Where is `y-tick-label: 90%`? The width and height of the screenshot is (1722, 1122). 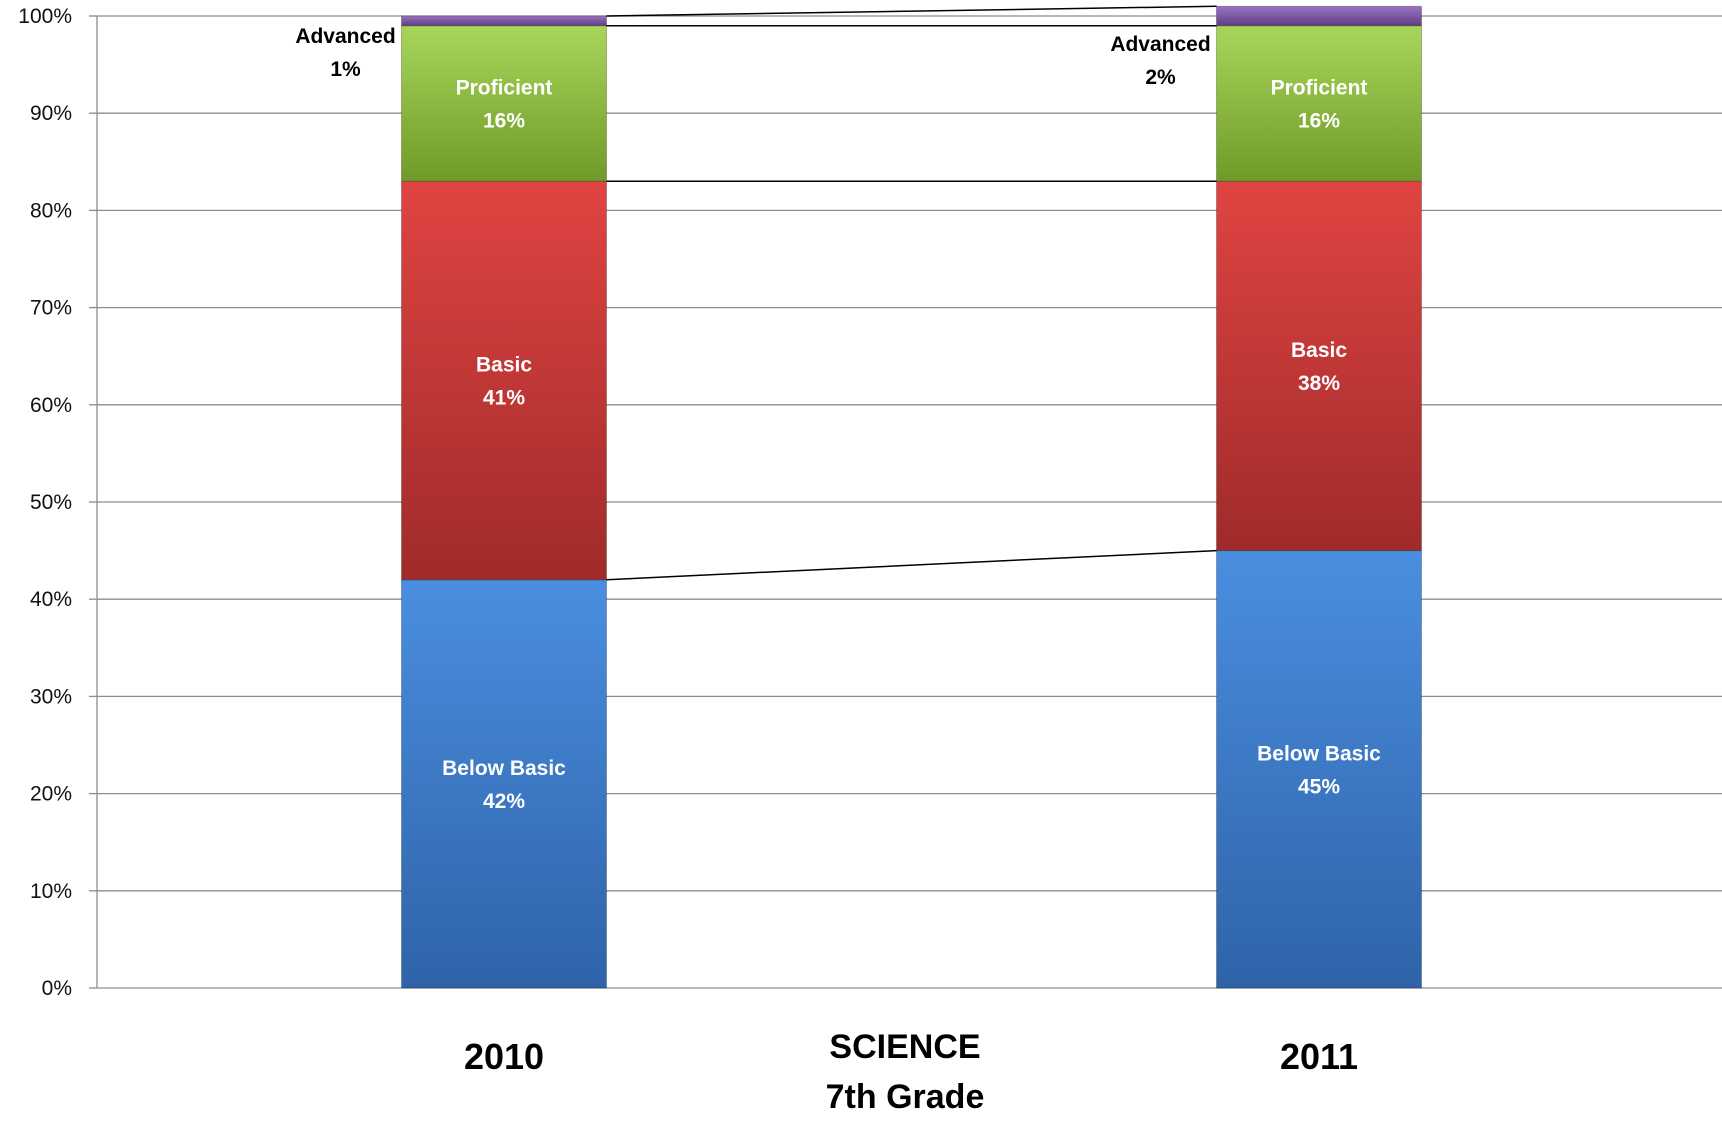
y-tick-label: 90% is located at coordinates (51, 113).